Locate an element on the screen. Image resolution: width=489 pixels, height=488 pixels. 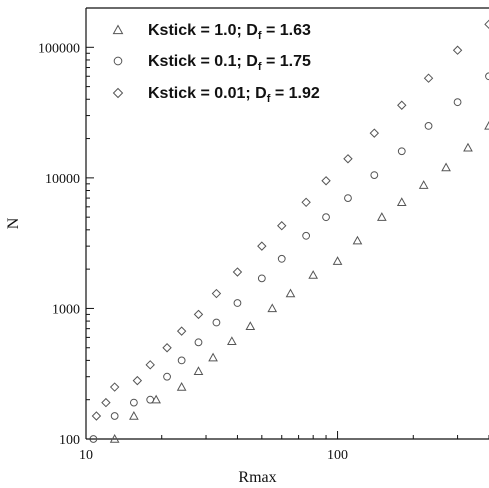
x-tick-label: 100 is located at coordinates (337, 455).